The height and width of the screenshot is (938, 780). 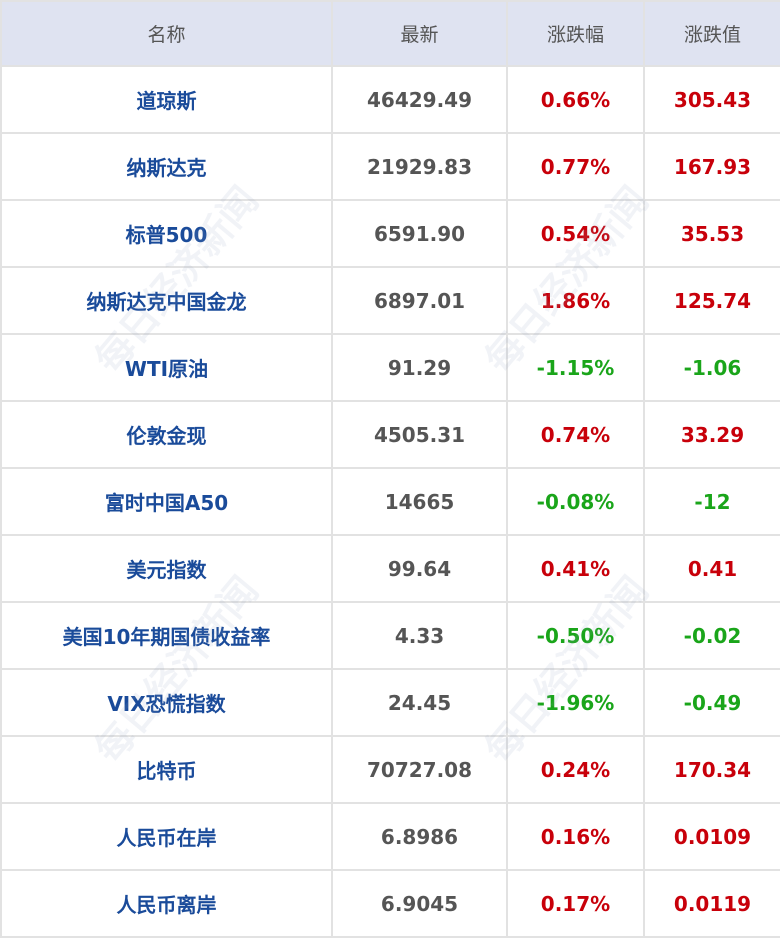 What do you see at coordinates (419, 233) in the screenshot?
I see `latest-cell: 6591.90` at bounding box center [419, 233].